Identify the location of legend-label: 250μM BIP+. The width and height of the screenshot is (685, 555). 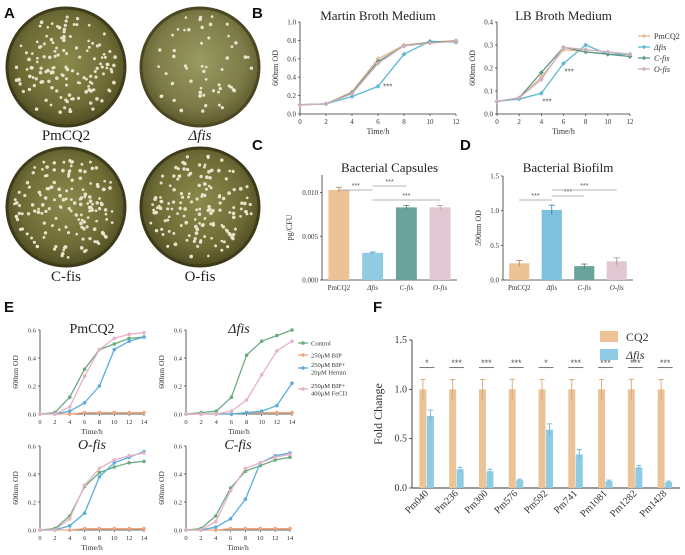
(328, 386).